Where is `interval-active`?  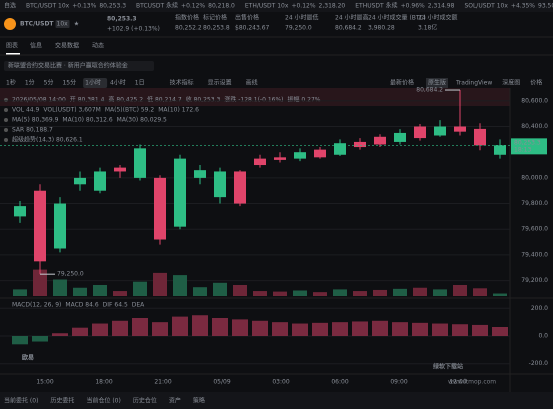 interval-active is located at coordinates (95, 83).